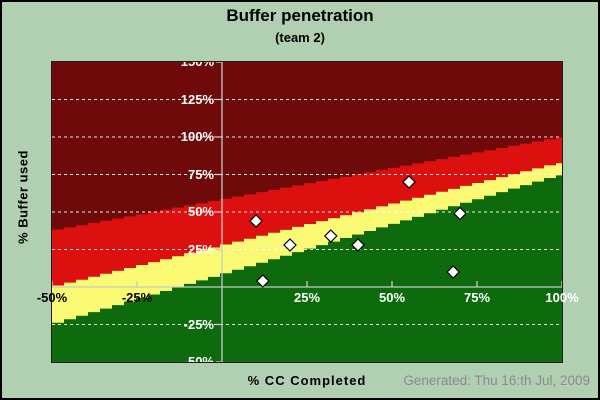 This screenshot has width=600, height=400. Describe the element at coordinates (307, 380) in the screenshot. I see `x-axis-title: % CC Completed` at that location.